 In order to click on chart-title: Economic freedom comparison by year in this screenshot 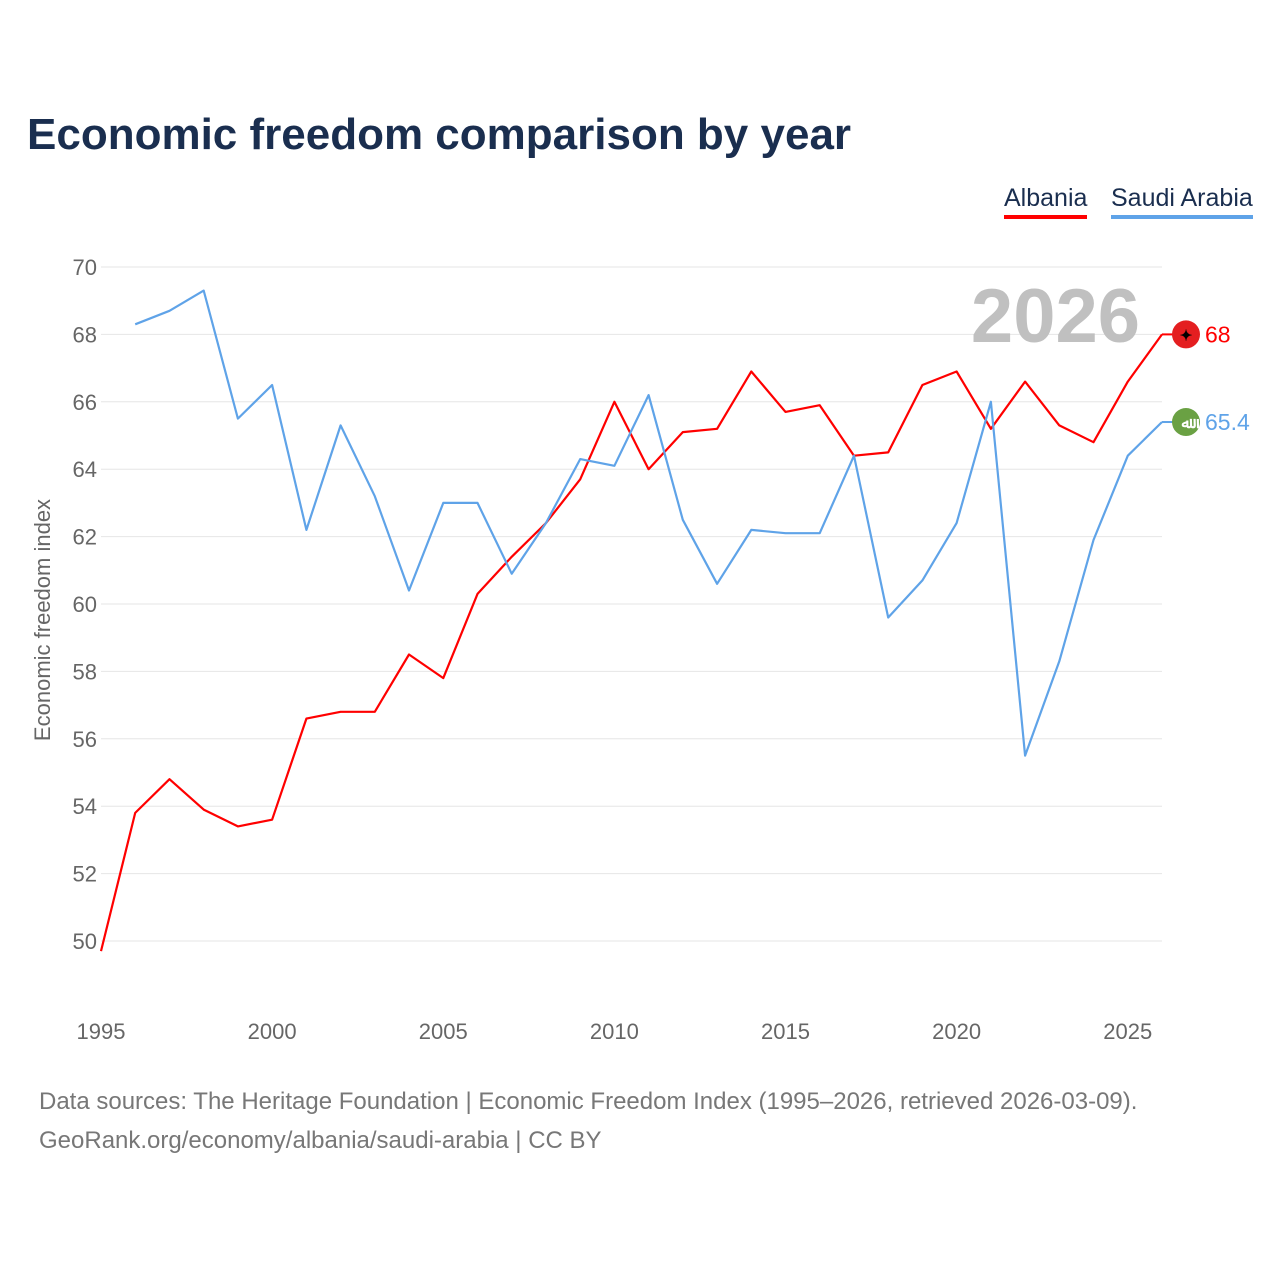, I will do `click(439, 134)`.